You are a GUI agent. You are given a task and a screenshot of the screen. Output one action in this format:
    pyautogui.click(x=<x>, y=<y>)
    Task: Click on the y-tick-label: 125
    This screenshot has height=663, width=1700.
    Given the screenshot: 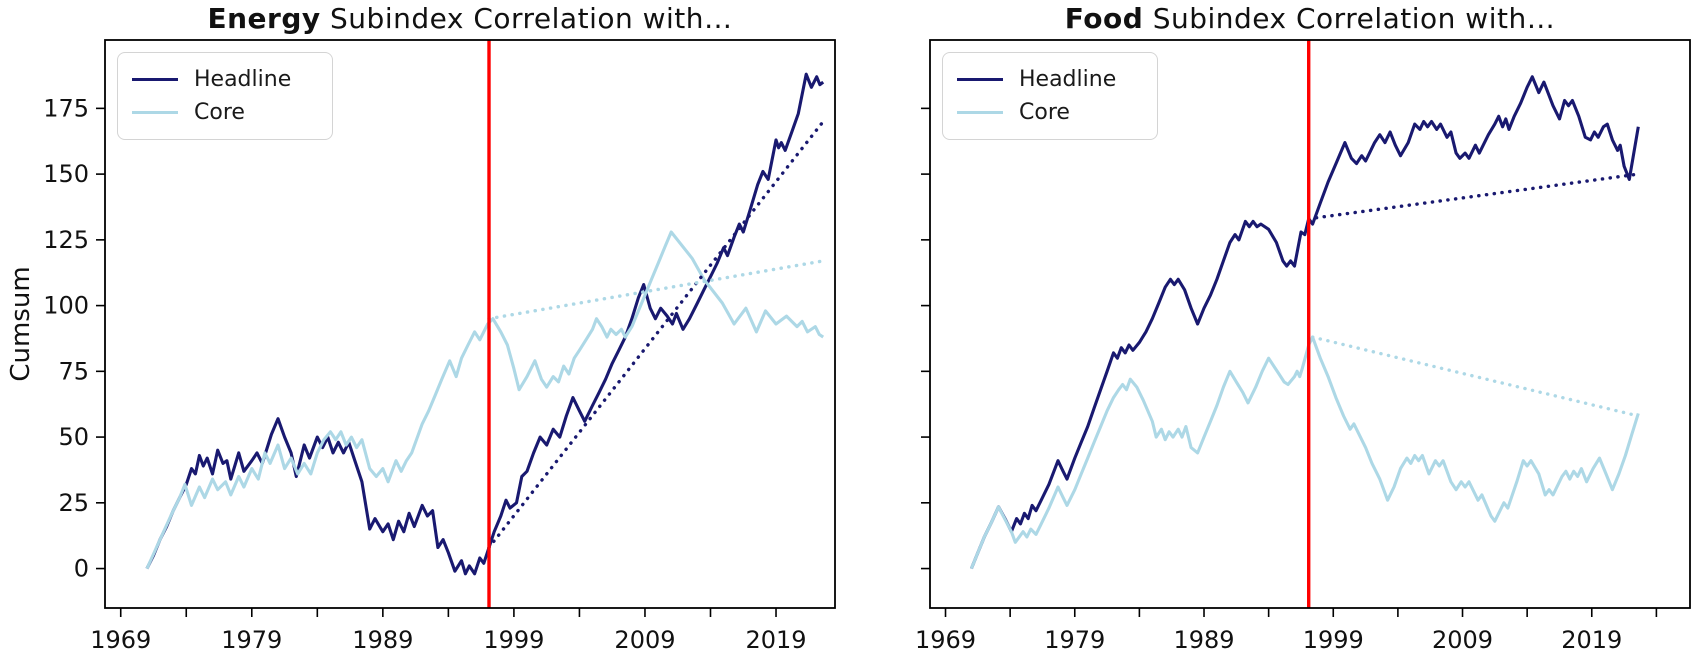 What is the action you would take?
    pyautogui.click(x=66, y=240)
    